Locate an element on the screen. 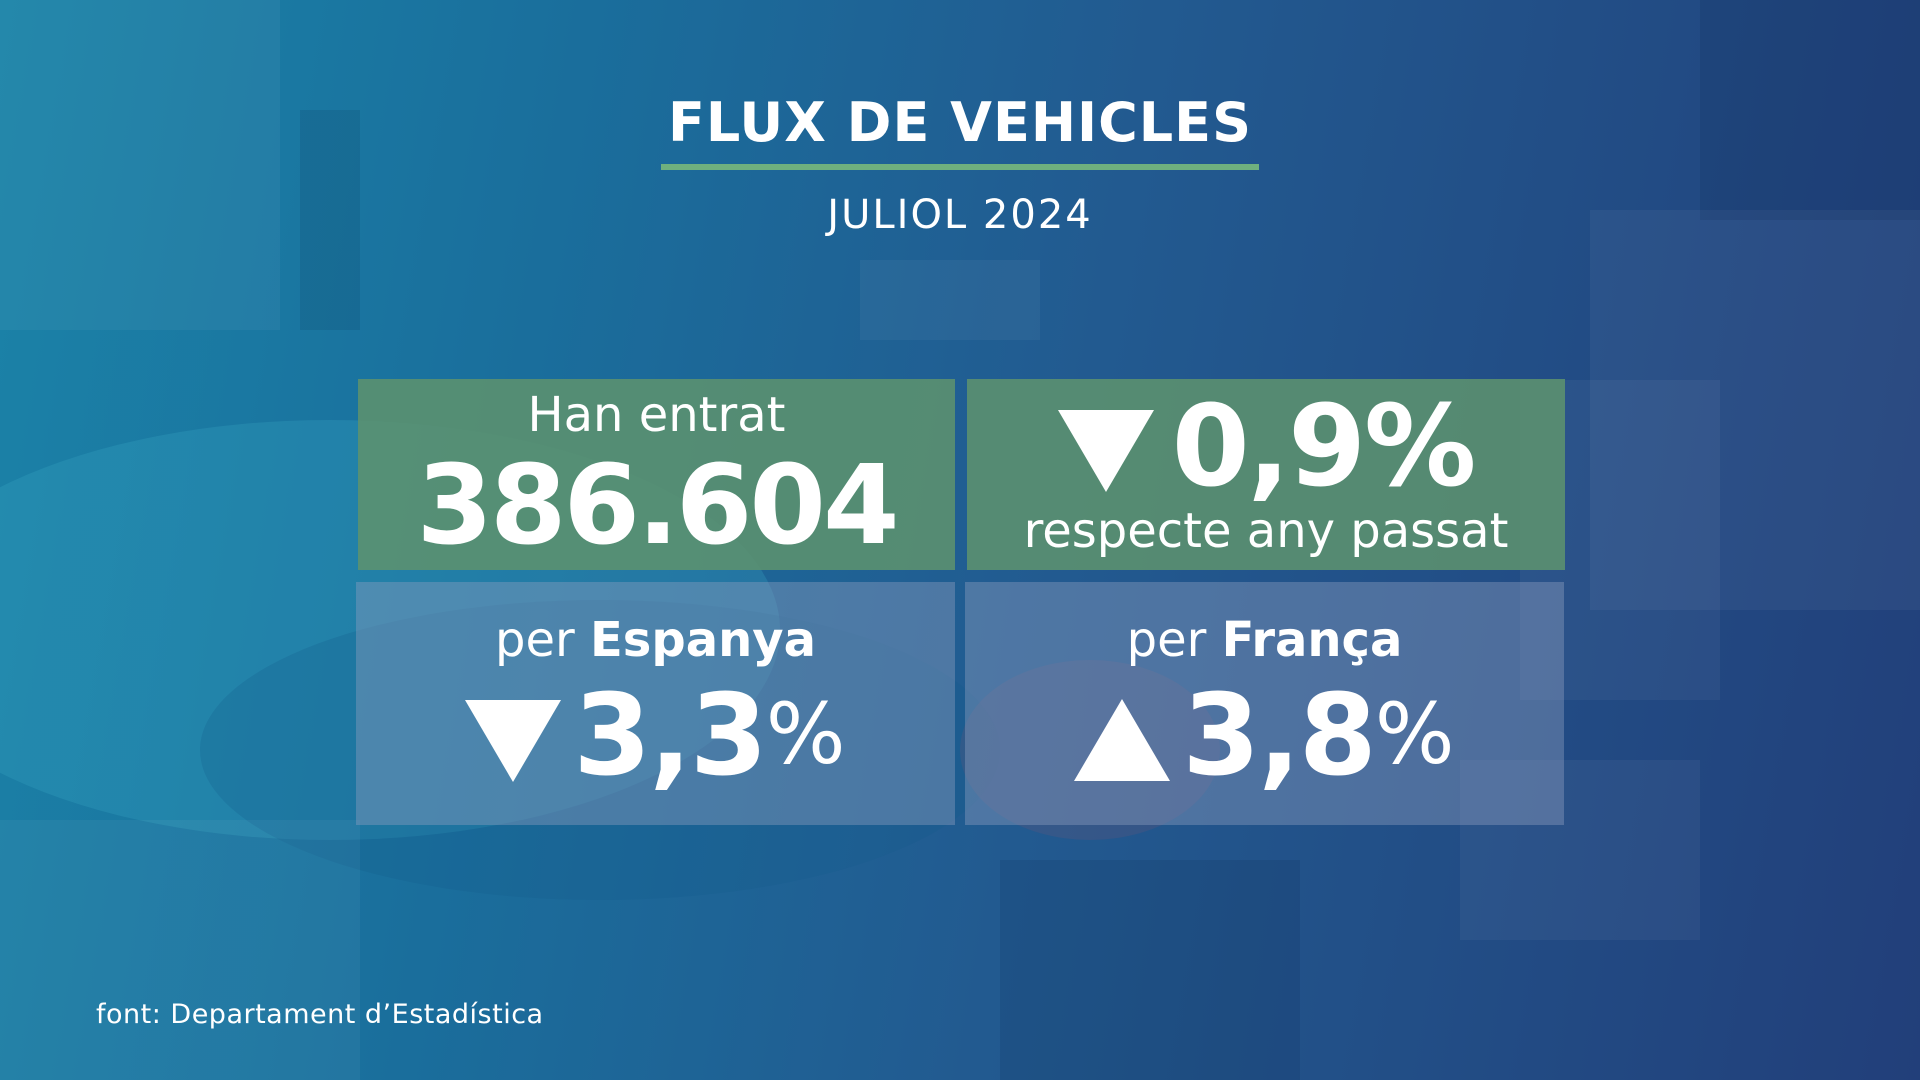 This screenshot has width=1920, height=1080. vehicles-entered-label: Han entrat is located at coordinates (656, 415).